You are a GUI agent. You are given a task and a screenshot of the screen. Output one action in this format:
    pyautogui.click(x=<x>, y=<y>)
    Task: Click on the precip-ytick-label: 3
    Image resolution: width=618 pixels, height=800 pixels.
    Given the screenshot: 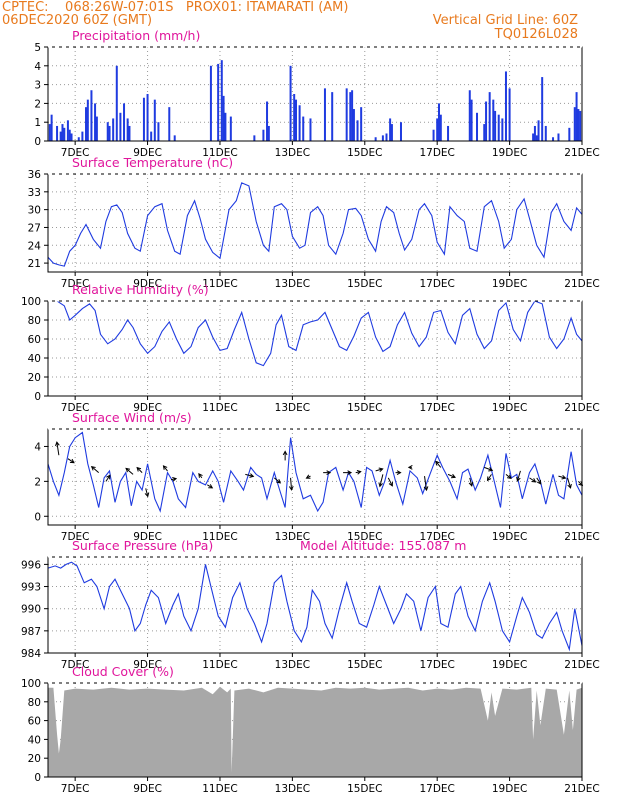 What is the action you would take?
    pyautogui.click(x=37, y=86)
    